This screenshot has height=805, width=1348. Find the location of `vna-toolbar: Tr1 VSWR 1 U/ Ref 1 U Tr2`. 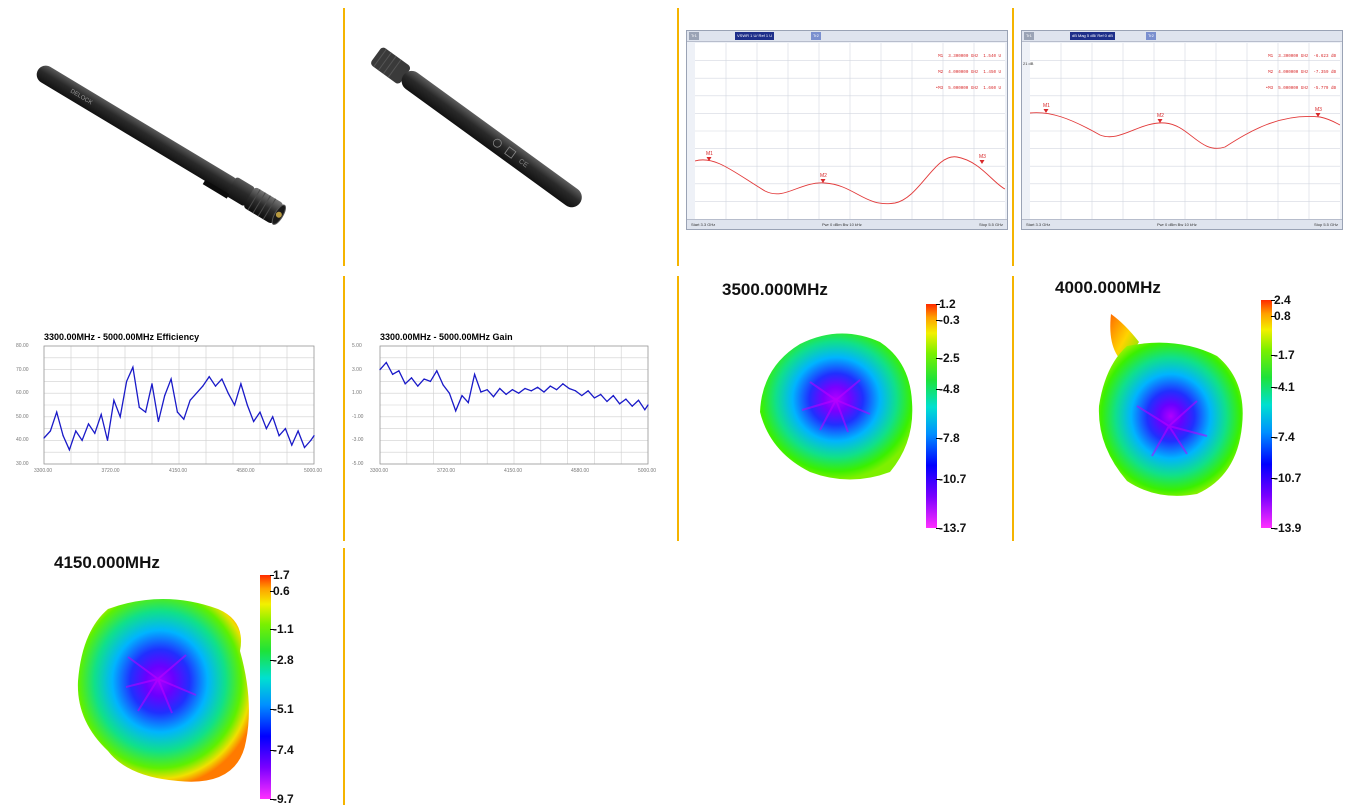

vna-toolbar: Tr1 VSWR 1 U/ Ref 1 U Tr2 is located at coordinates (847, 36).